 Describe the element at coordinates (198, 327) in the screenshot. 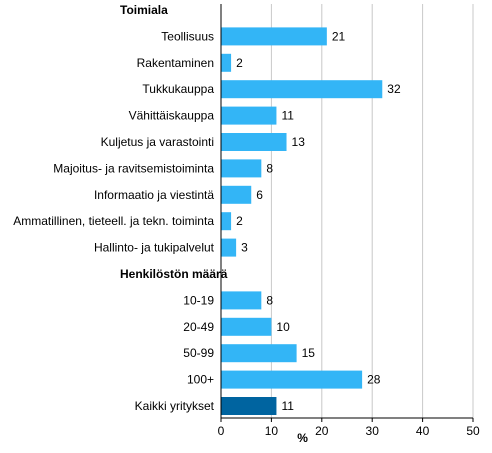

I see `category-label: 20-49` at that location.